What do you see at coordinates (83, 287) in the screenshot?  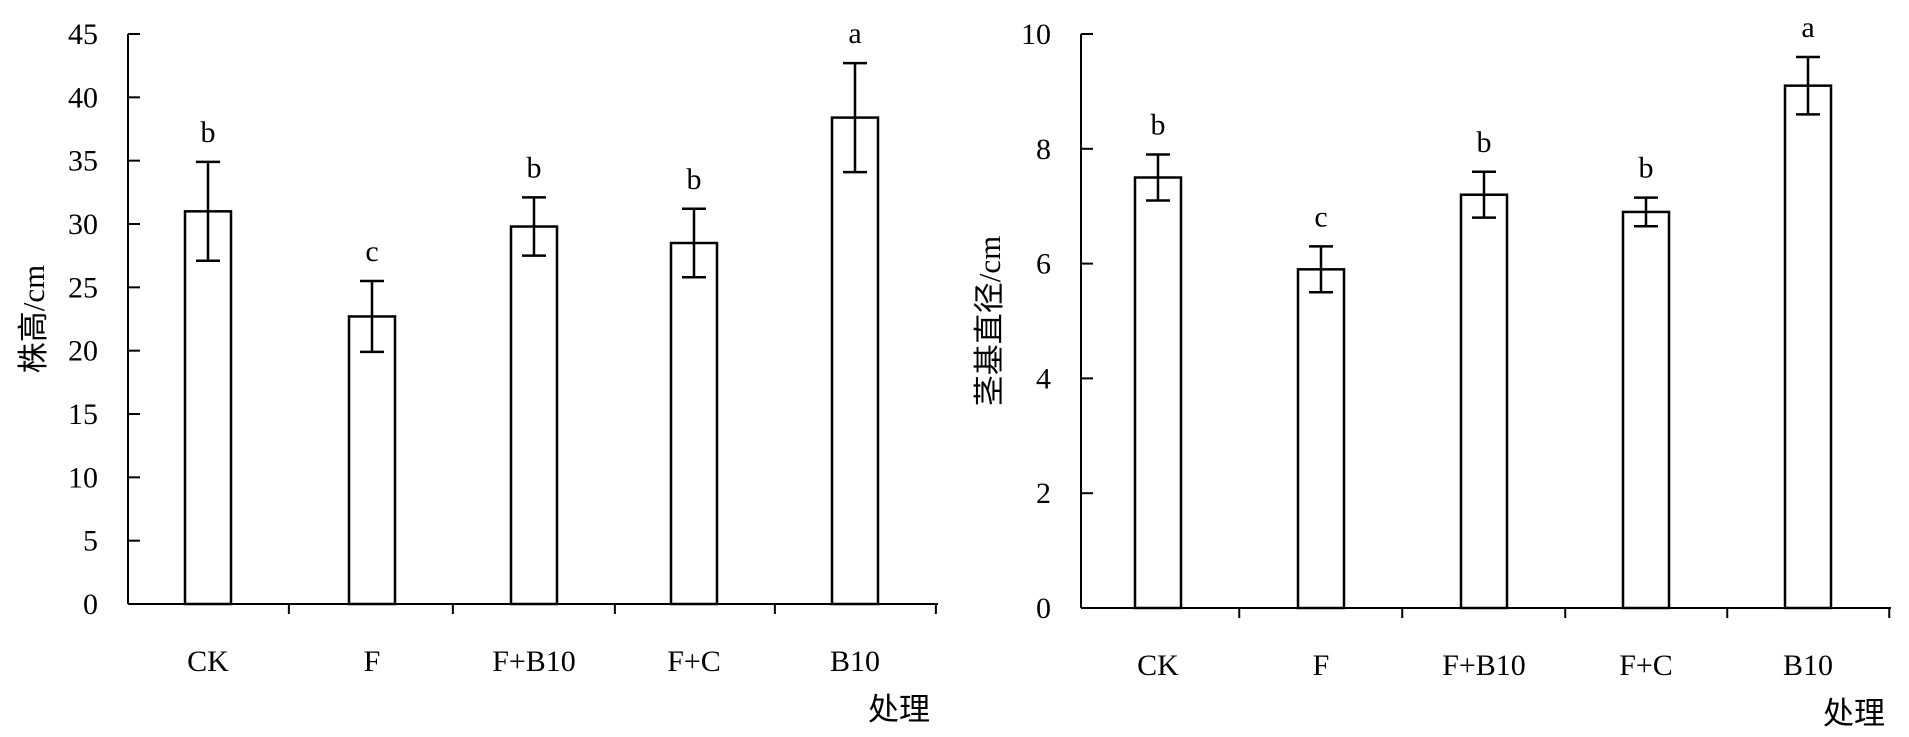 I see `y-tick-label: 25` at bounding box center [83, 287].